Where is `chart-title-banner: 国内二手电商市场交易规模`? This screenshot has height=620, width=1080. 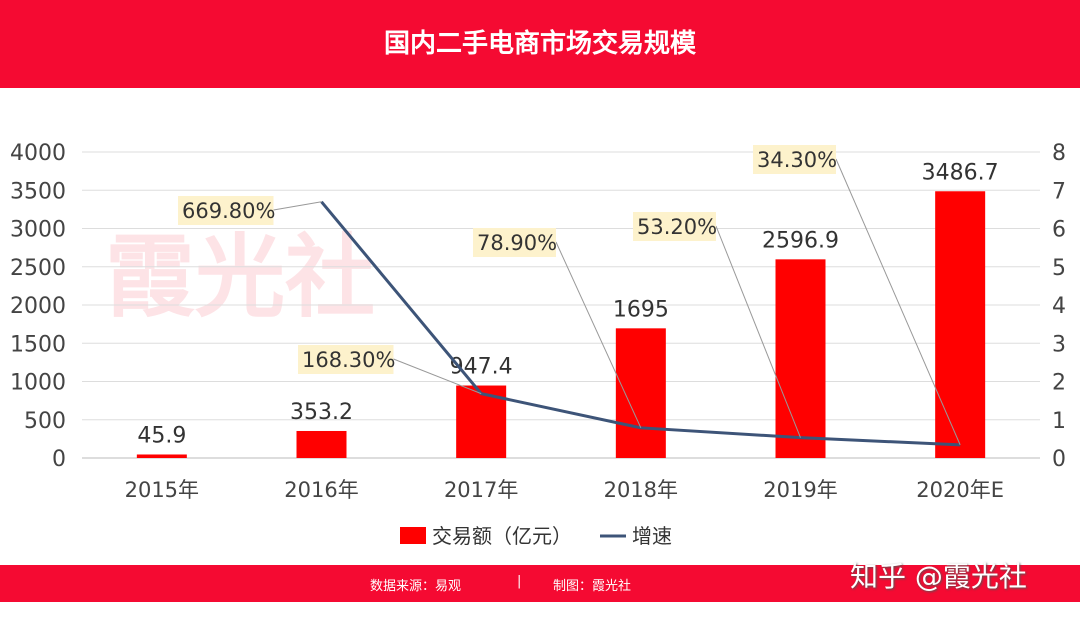
chart-title-banner: 国内二手电商市场交易规模 is located at coordinates (540, 44).